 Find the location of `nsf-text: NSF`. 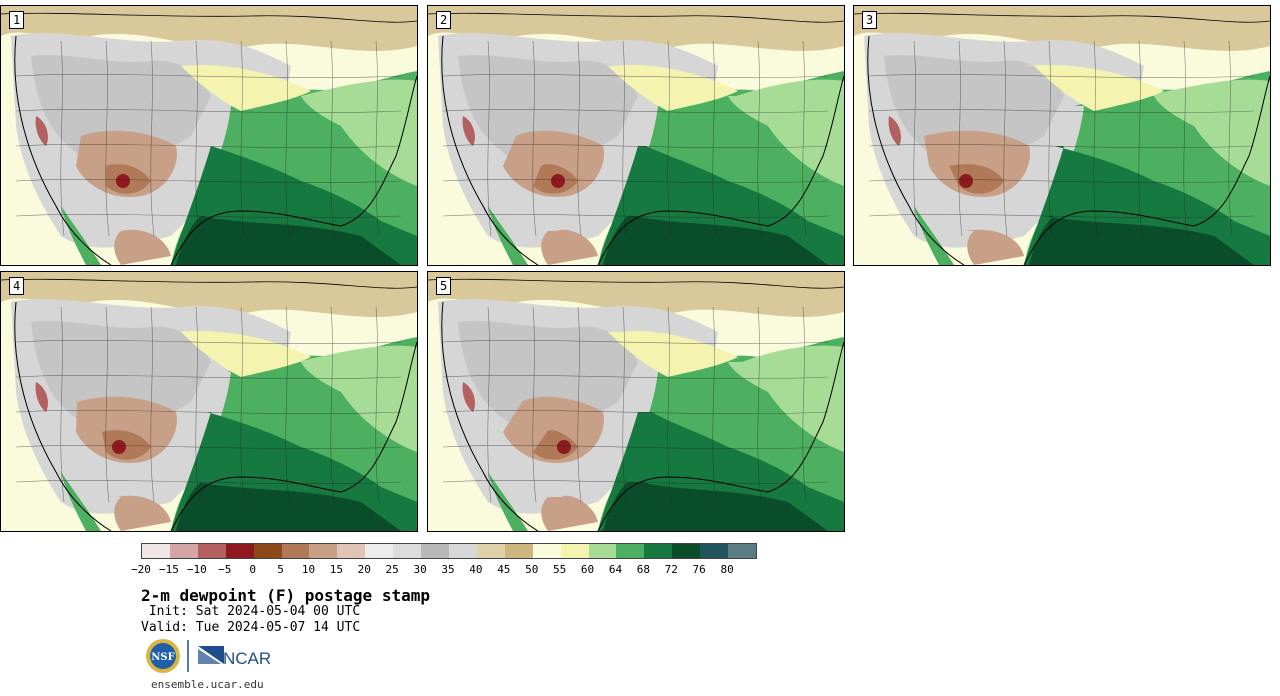

nsf-text: NSF is located at coordinates (162, 657).